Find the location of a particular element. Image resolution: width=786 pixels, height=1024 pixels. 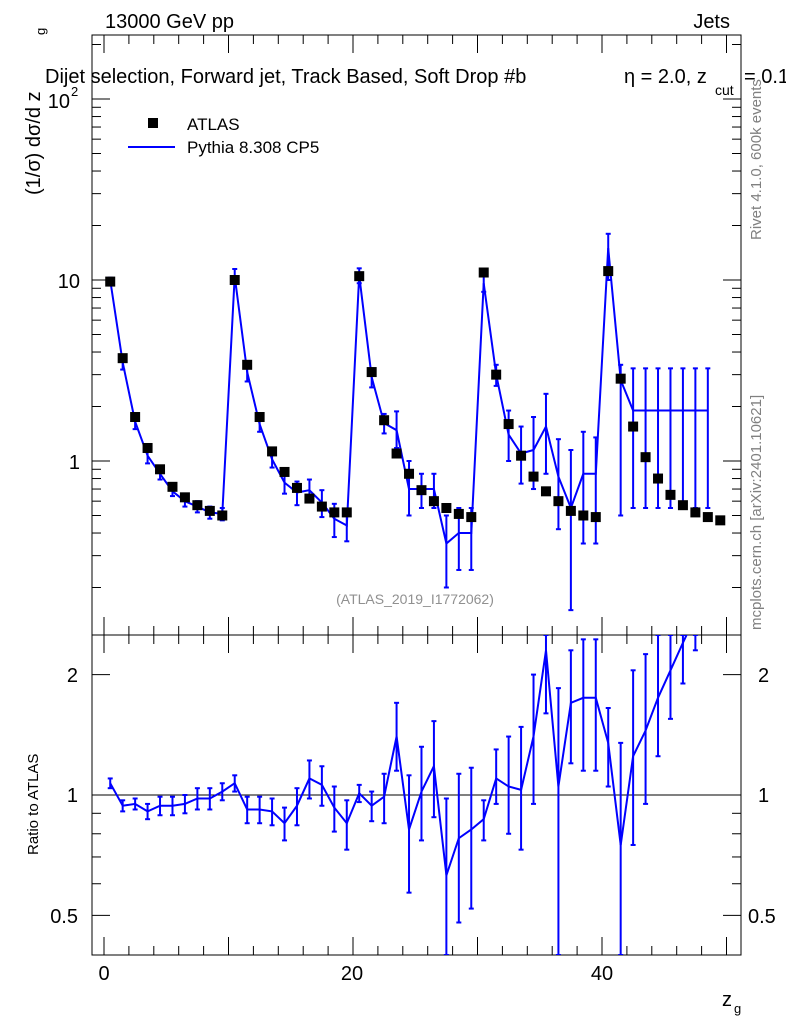

cut-value: = 0.1 is located at coordinates (765, 77).